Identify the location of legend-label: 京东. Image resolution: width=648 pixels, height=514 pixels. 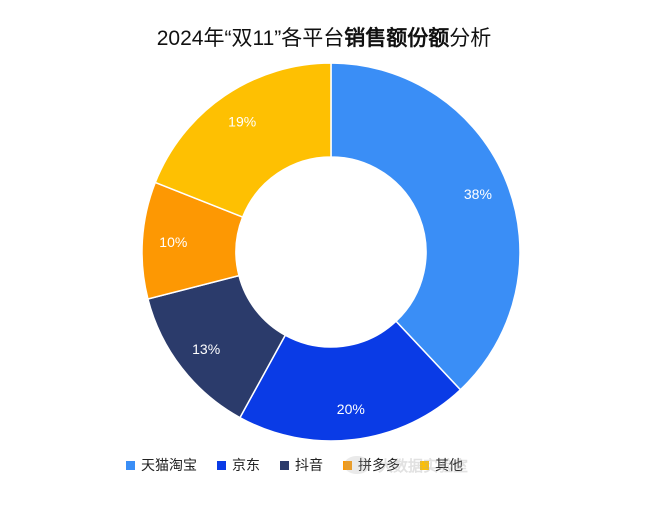
(246, 465).